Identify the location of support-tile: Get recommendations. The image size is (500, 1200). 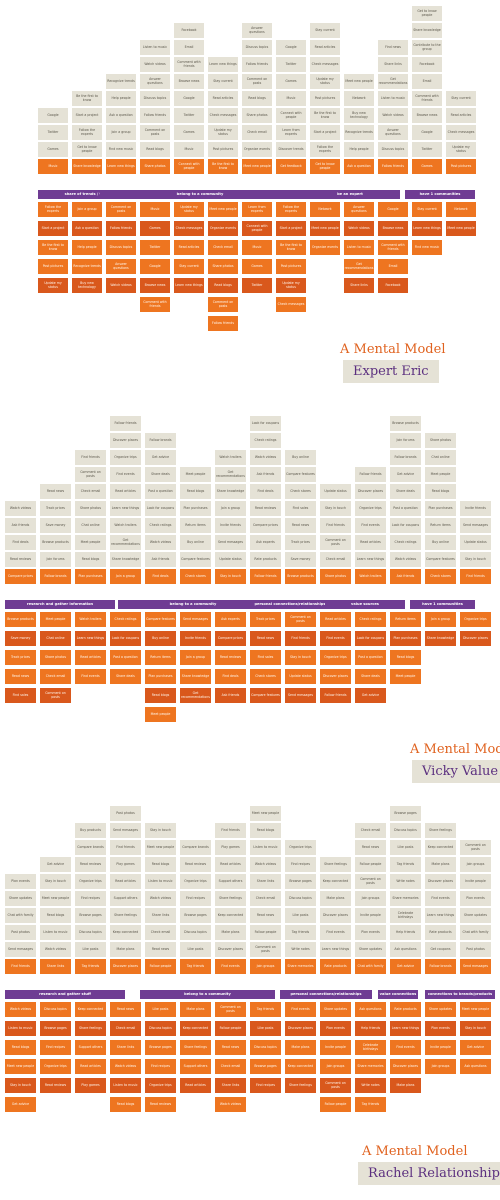
(195, 695).